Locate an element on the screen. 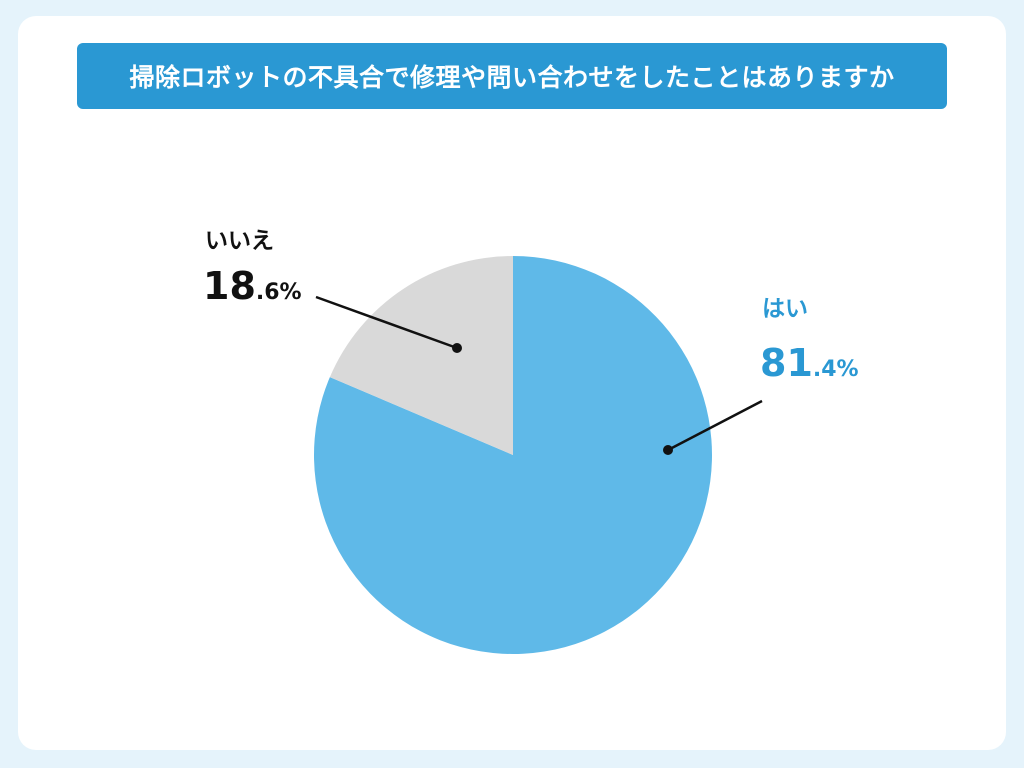 The width and height of the screenshot is (1024, 768). leader-dot-no is located at coordinates (457, 348).